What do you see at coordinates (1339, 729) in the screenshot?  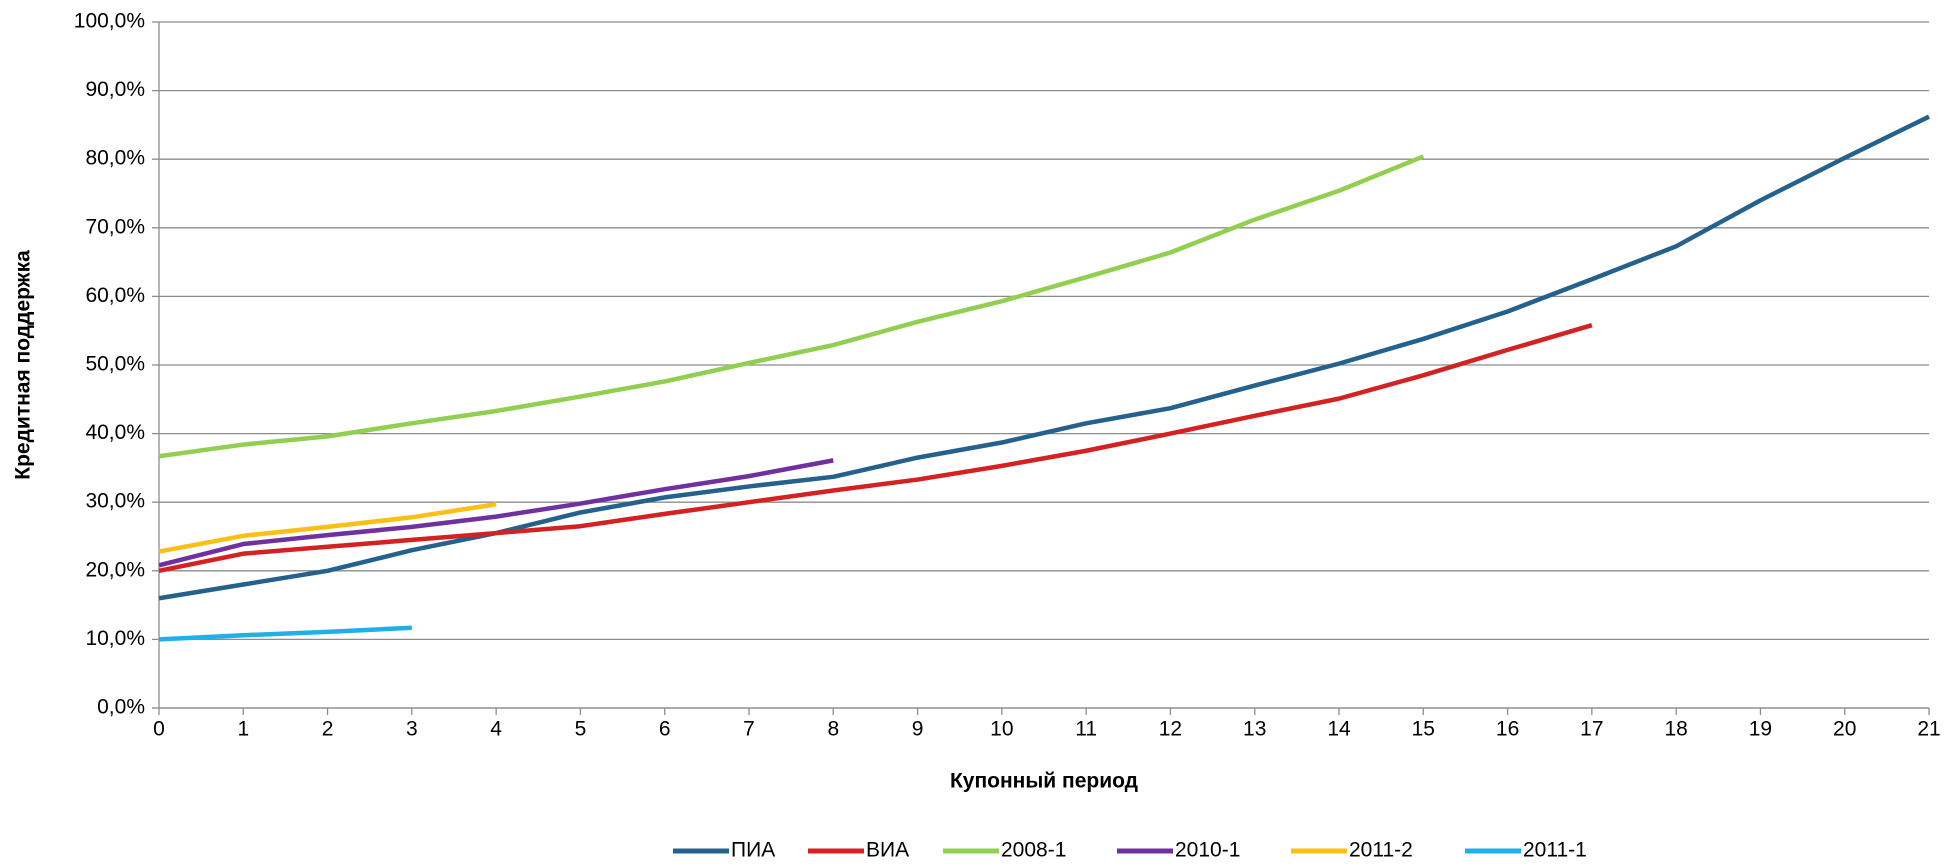 I see `x-tick-label: 14` at bounding box center [1339, 729].